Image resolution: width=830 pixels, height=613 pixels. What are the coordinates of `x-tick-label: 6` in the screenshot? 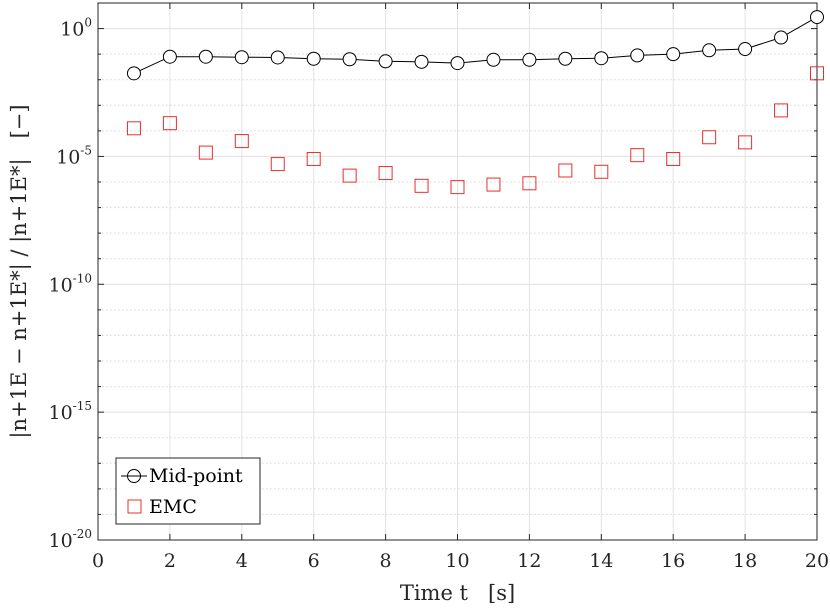 It's located at (314, 561).